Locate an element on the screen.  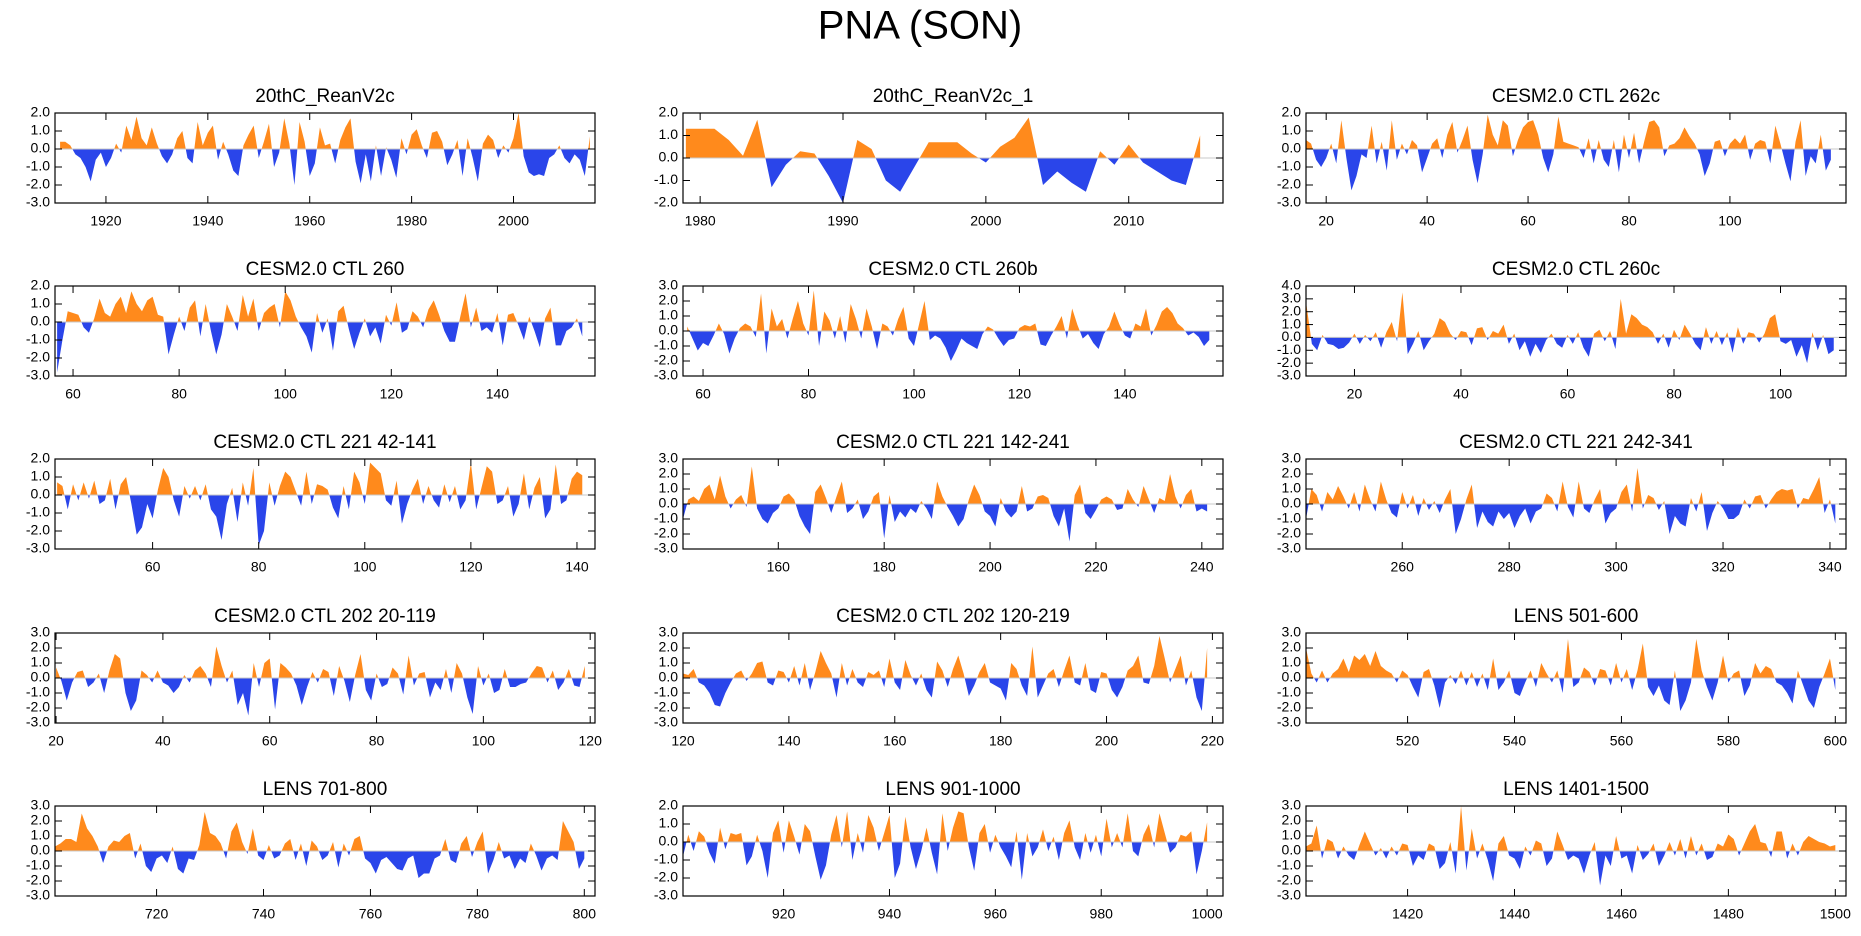
x-tick-label: 320 is located at coordinates (1723, 567).